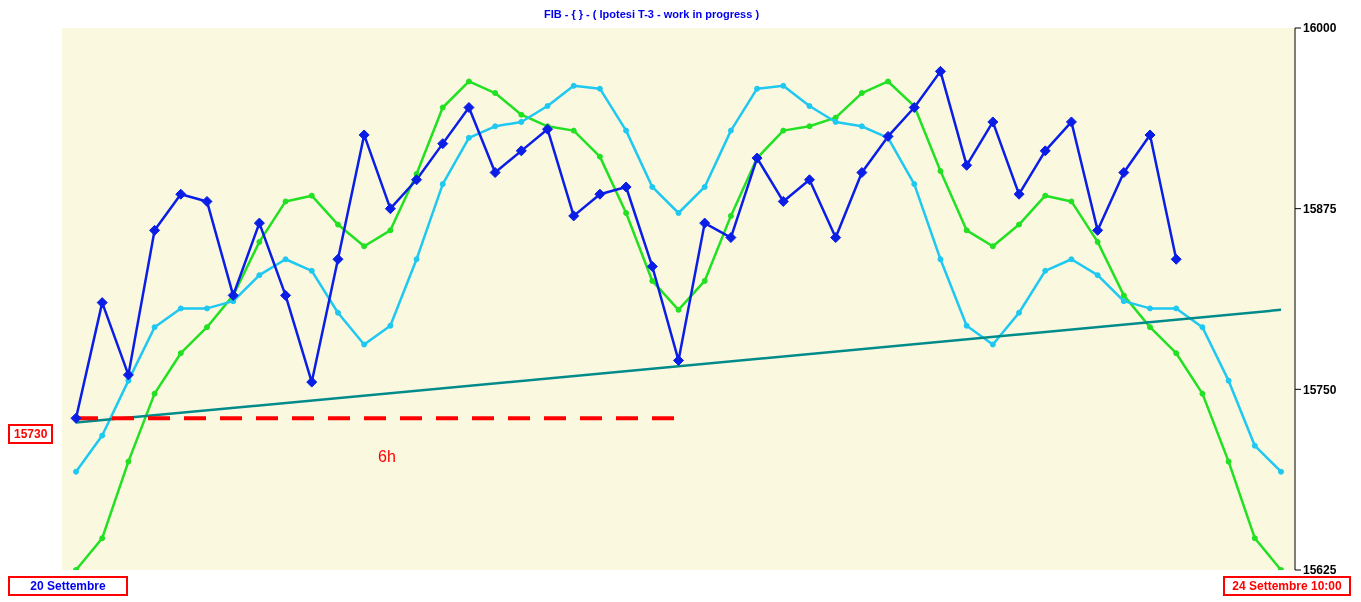 The width and height of the screenshot is (1361, 602). I want to click on text: 20 Settembre, so click(68, 586).